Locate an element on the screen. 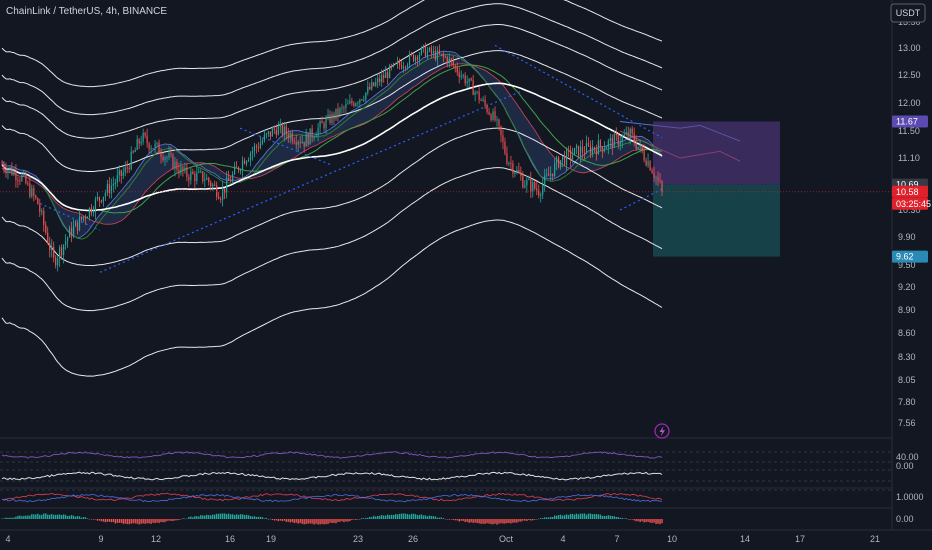 Image resolution: width=932 pixels, height=550 pixels. lightning-icon is located at coordinates (662, 431).